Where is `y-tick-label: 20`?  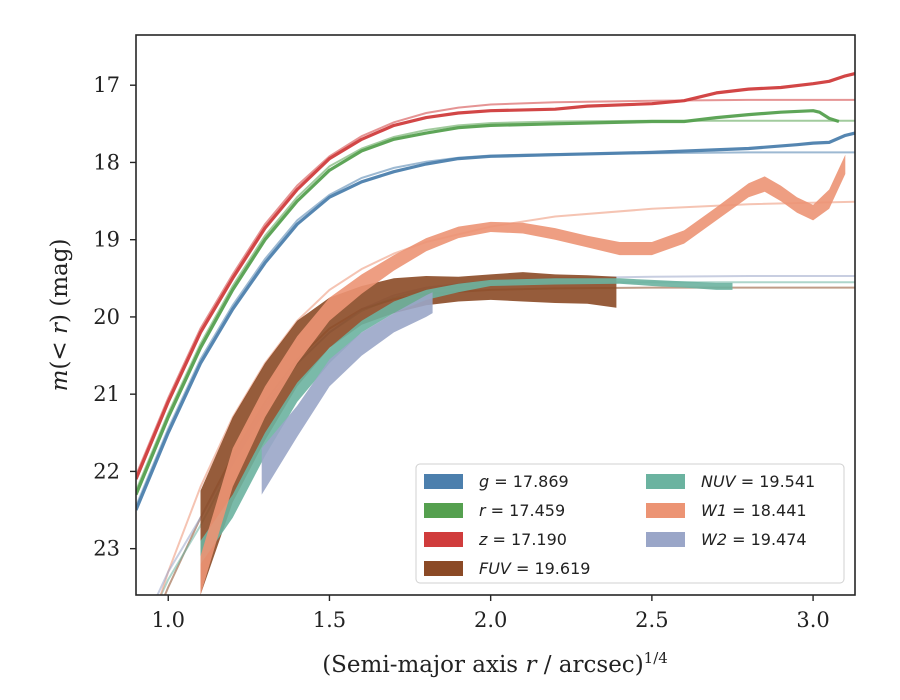 y-tick-label: 20 is located at coordinates (106, 317).